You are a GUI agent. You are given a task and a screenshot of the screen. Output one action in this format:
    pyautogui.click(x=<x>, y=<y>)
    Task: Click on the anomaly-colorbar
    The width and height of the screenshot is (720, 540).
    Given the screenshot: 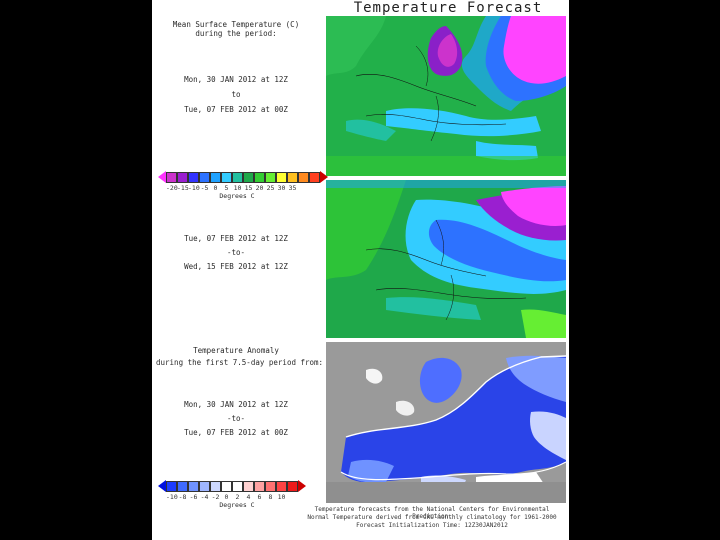 What is the action you would take?
    pyautogui.click(x=232, y=486)
    